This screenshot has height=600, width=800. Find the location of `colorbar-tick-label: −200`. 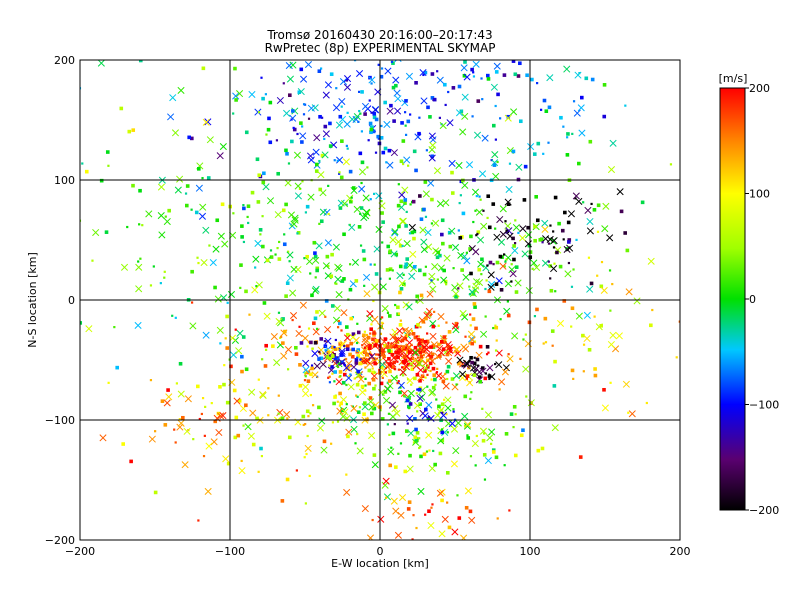

colorbar-tick-label: −200 is located at coordinates (764, 510).